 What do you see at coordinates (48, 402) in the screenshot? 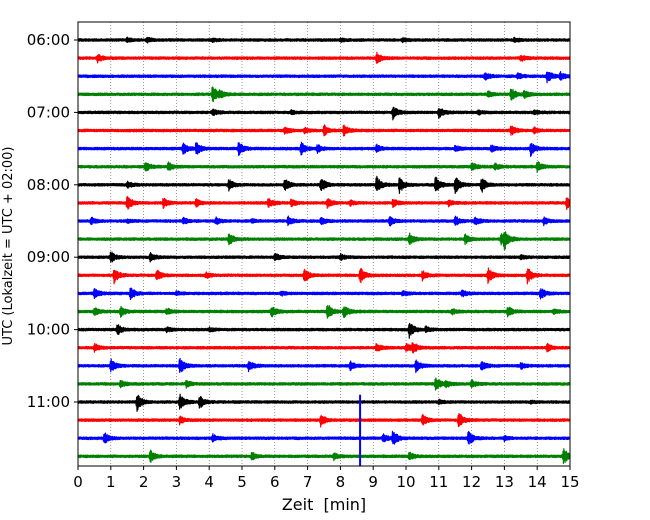
I see `y-tick-label: 11:00` at bounding box center [48, 402].